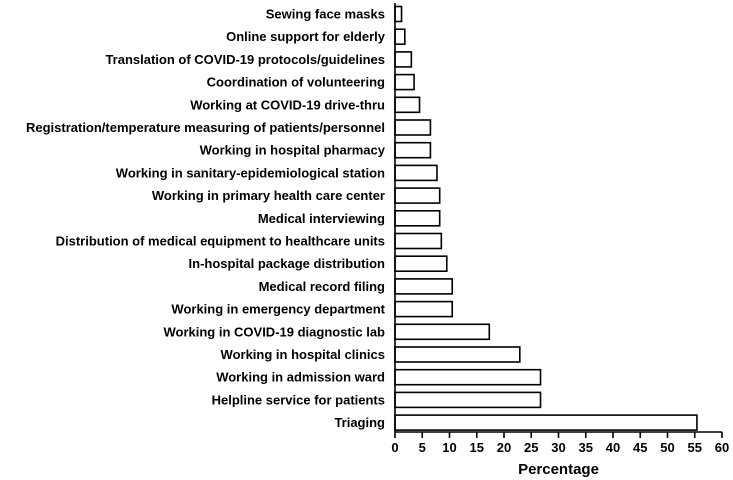 This screenshot has width=733, height=480. What do you see at coordinates (449, 447) in the screenshot?
I see `x-tick-label: 10` at bounding box center [449, 447].